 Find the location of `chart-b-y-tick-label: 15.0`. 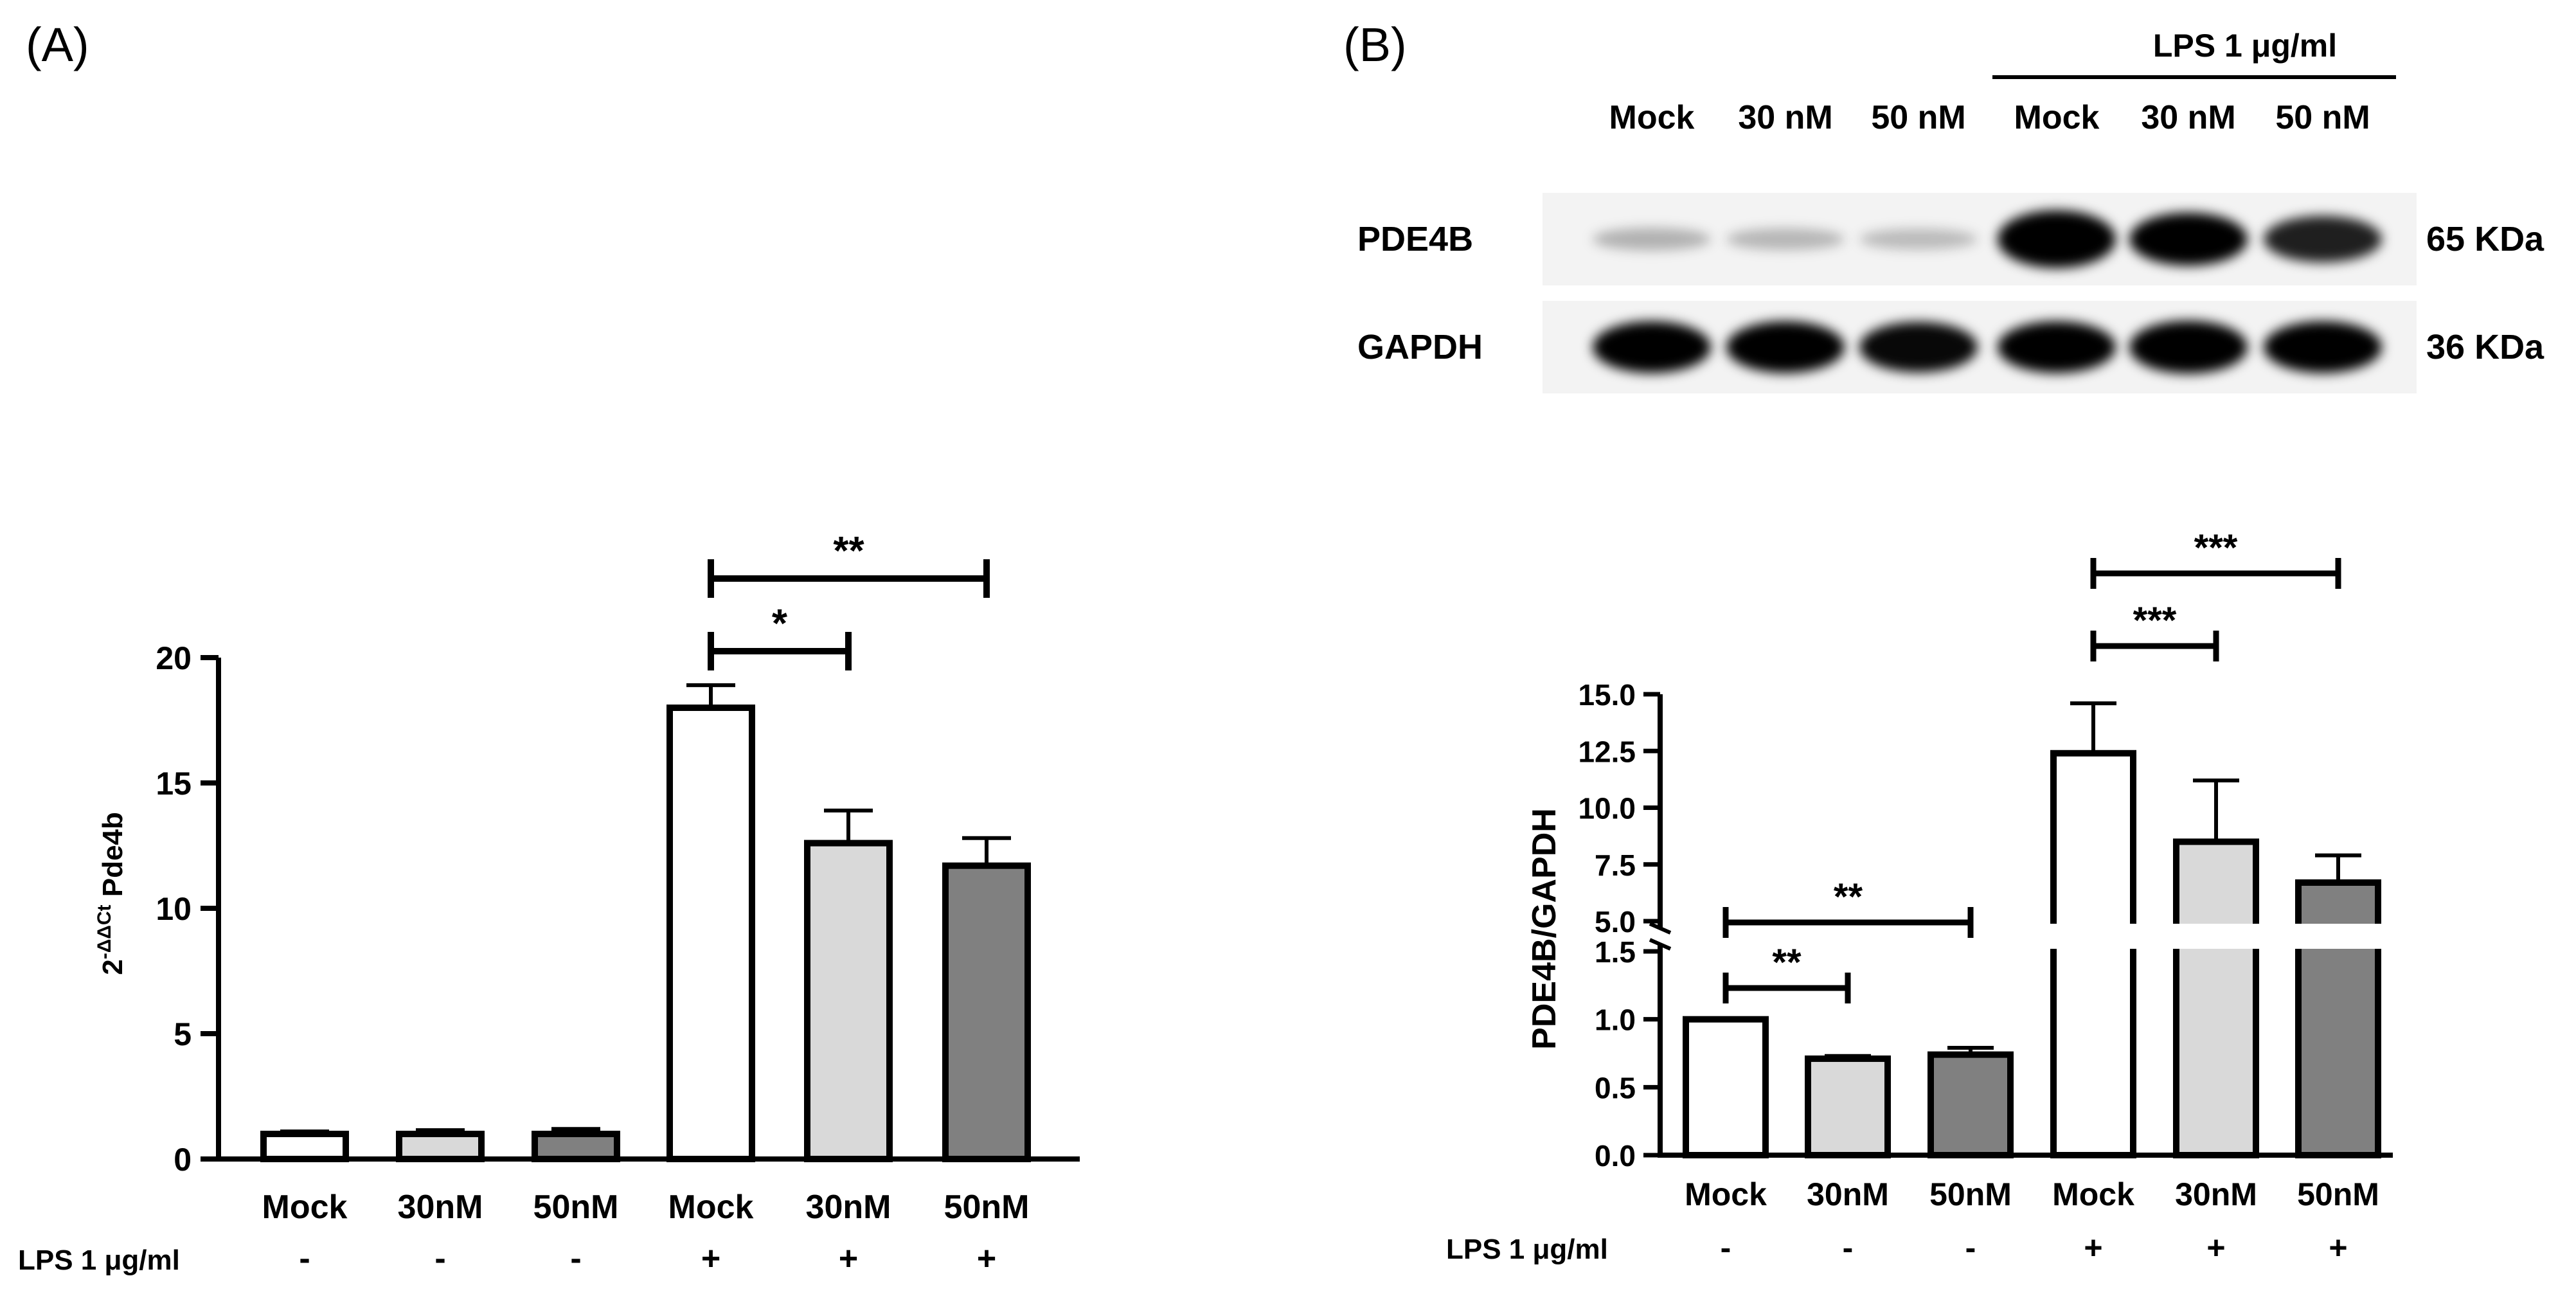

chart-b-y-tick-label: 15.0 is located at coordinates (1607, 695).